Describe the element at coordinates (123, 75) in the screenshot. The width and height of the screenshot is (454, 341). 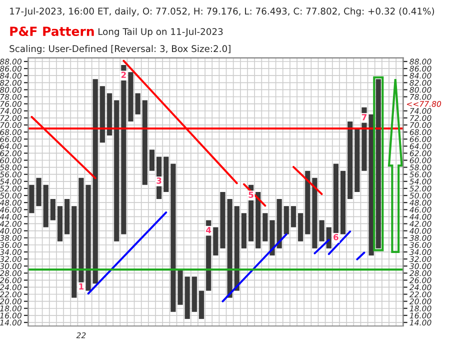
I see `annotation: 2` at that location.